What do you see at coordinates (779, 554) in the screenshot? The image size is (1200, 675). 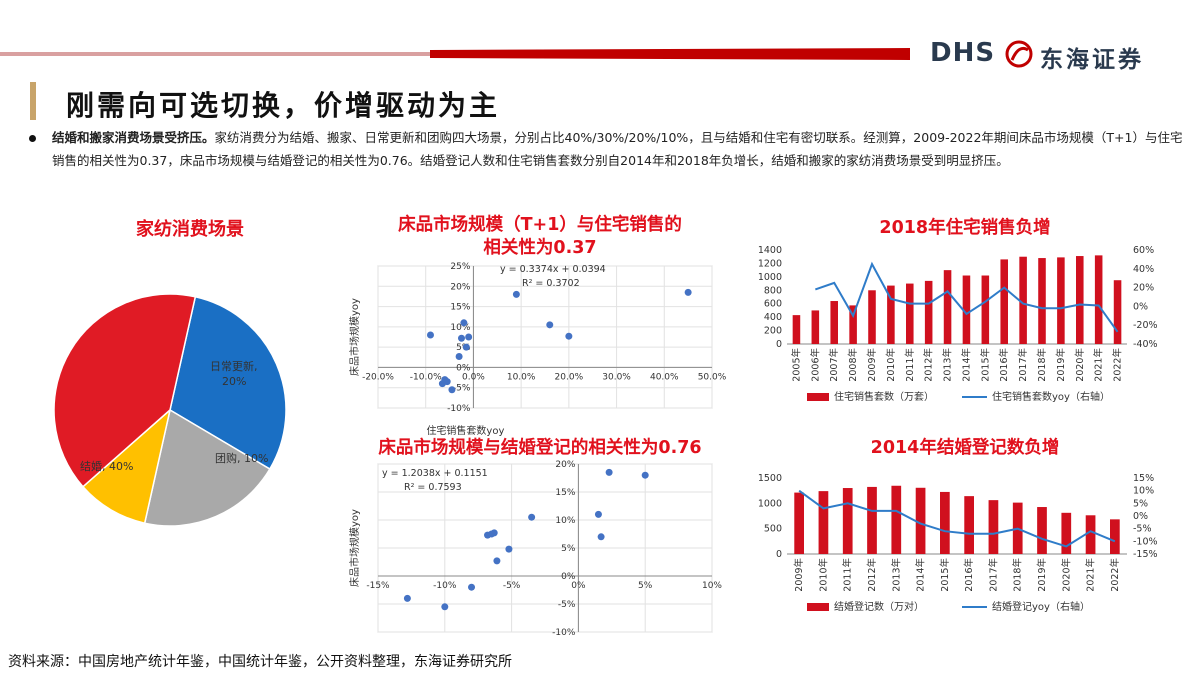 I see `left-tick-label: 0` at bounding box center [779, 554].